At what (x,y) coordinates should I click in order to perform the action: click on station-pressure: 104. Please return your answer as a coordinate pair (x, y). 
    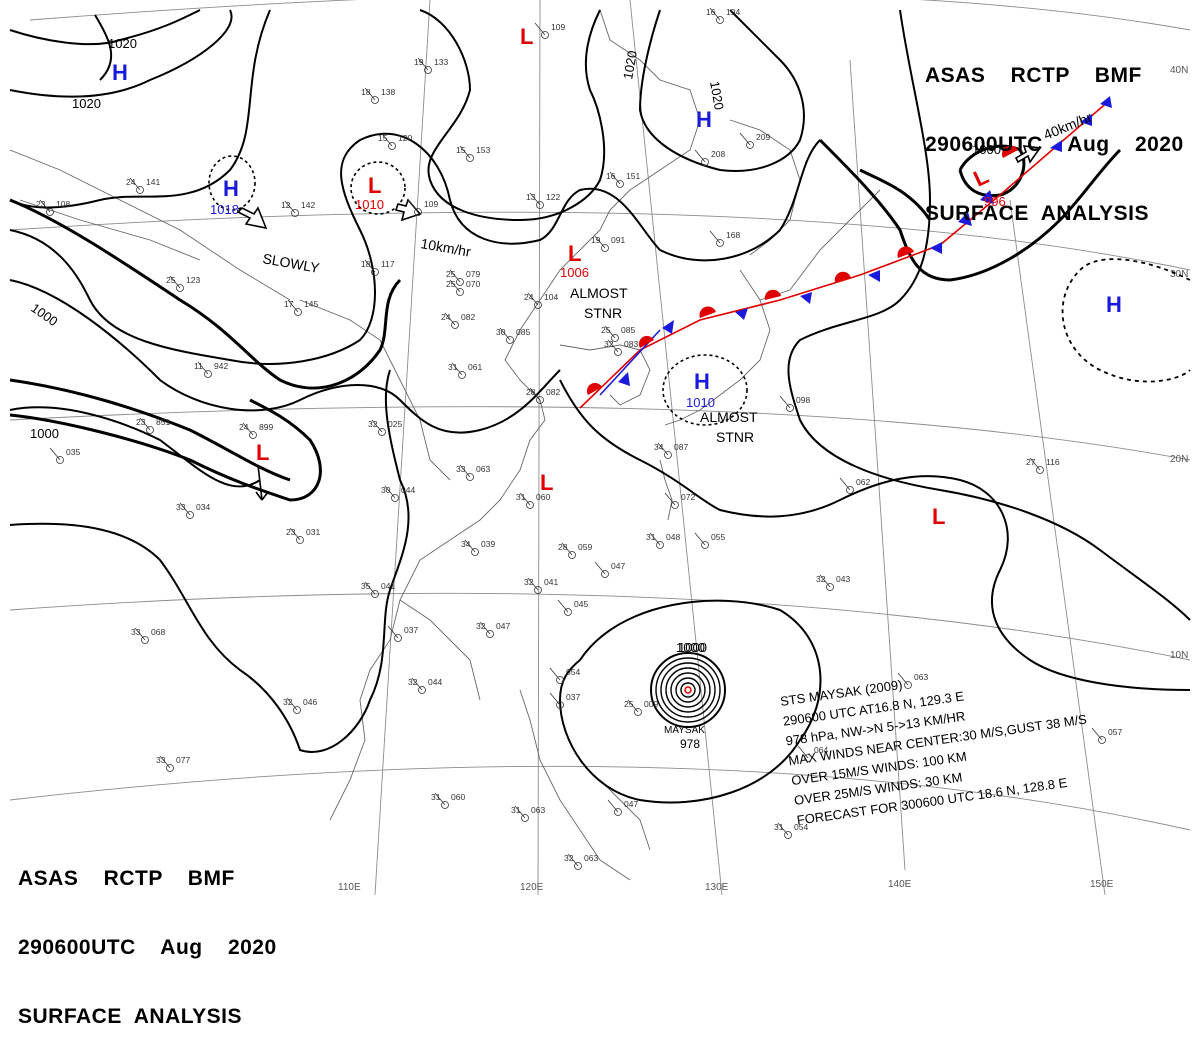
    Looking at the image, I should click on (551, 297).